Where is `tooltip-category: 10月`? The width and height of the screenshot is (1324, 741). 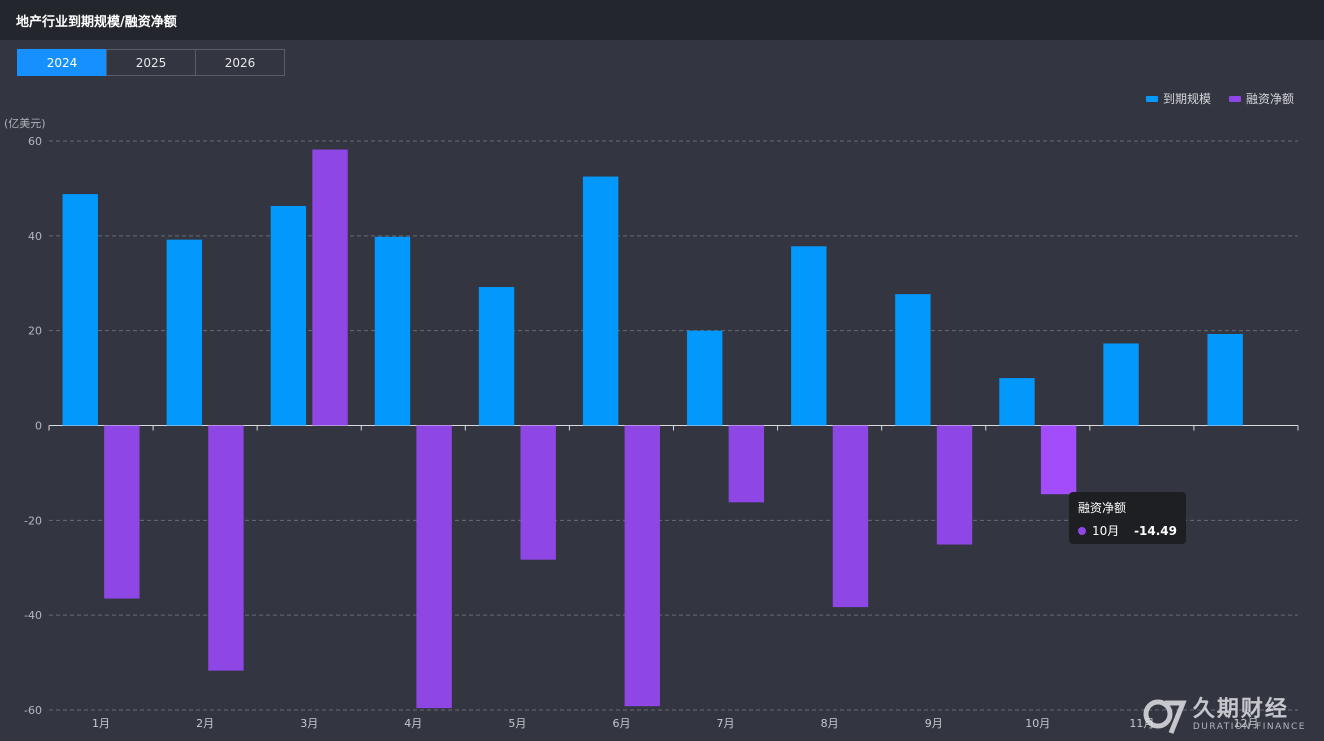
tooltip-category: 10月 is located at coordinates (1106, 531).